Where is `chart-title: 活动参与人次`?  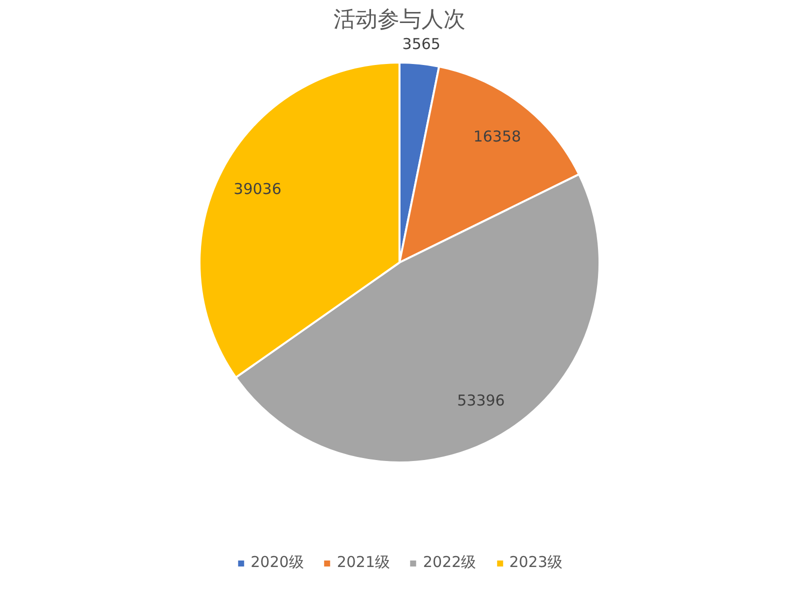
chart-title: 活动参与人次 is located at coordinates (400, 20).